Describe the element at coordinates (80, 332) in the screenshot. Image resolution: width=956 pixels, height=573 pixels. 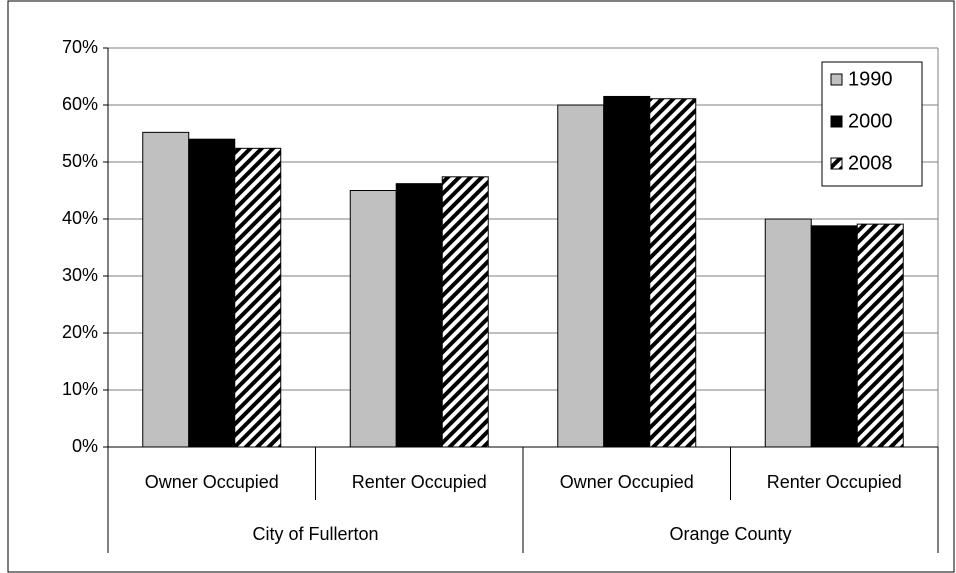
I see `y-tick-label: 20%` at that location.